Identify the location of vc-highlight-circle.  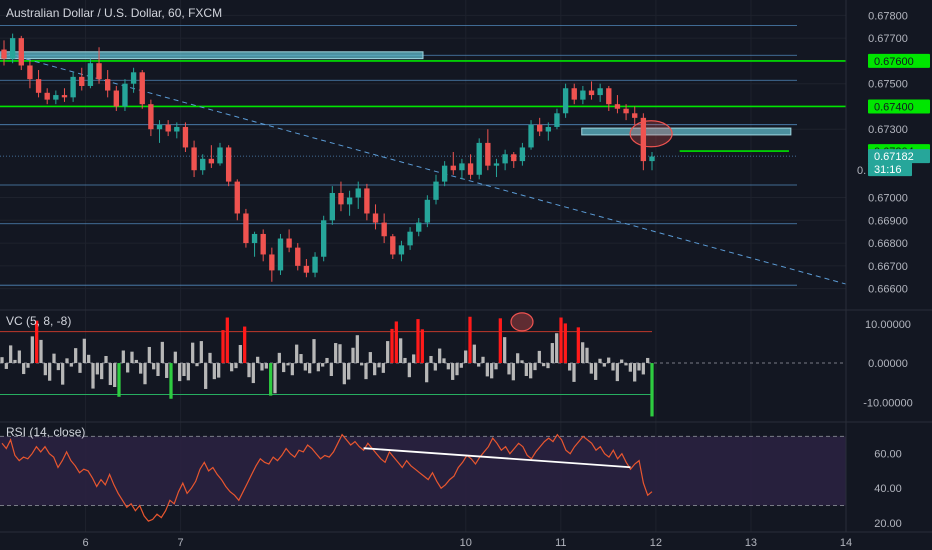
(522, 322).